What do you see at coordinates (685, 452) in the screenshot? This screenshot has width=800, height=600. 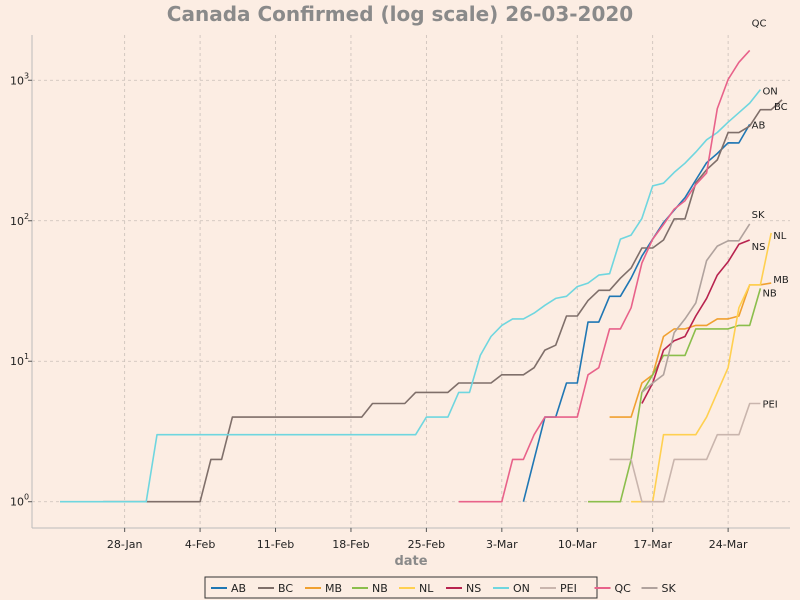 I see `series-line-pei` at bounding box center [685, 452].